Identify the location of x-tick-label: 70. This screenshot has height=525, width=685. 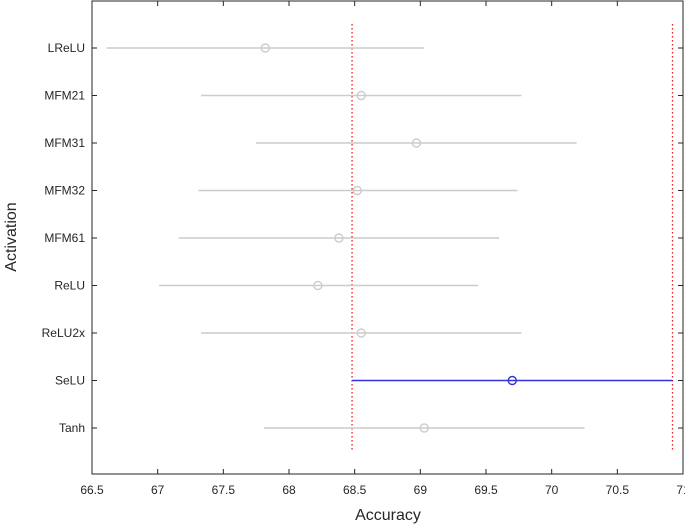
(552, 490).